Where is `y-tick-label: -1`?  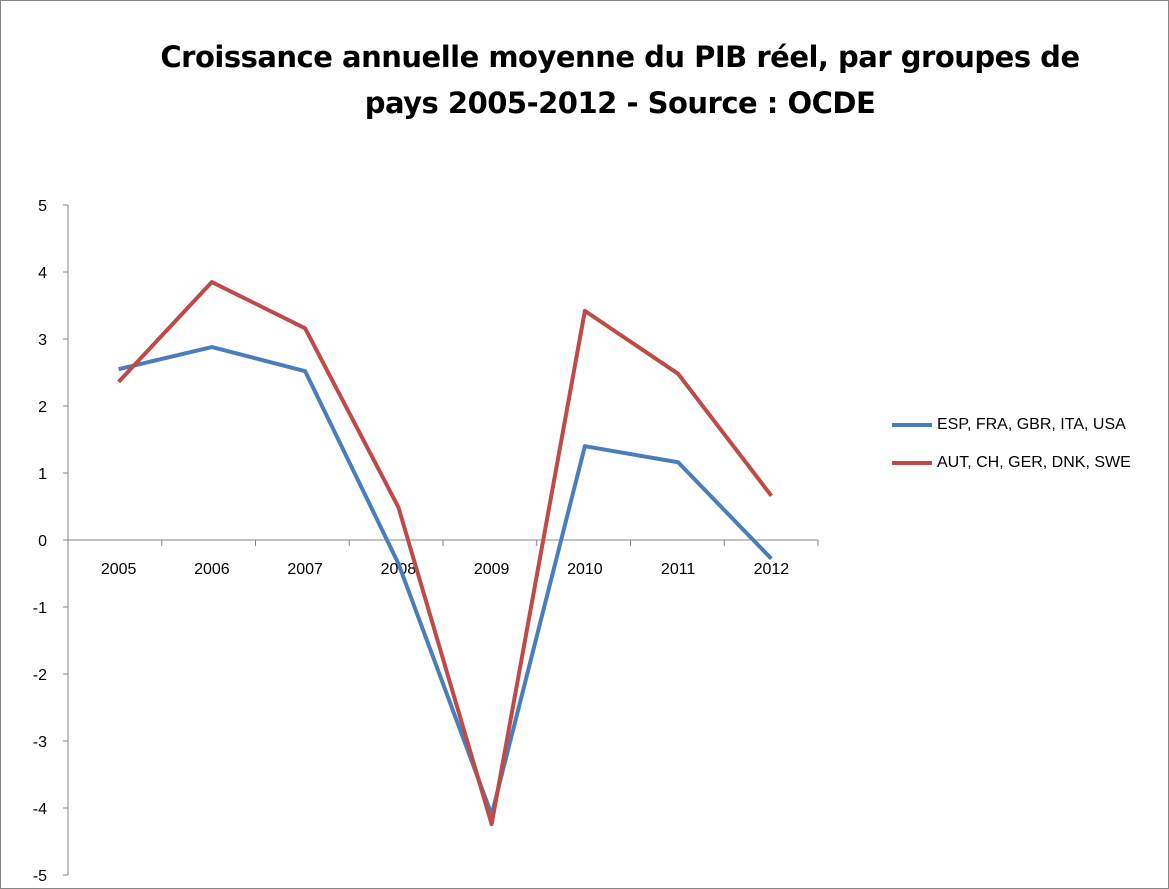
y-tick-label: -1 is located at coordinates (40, 608).